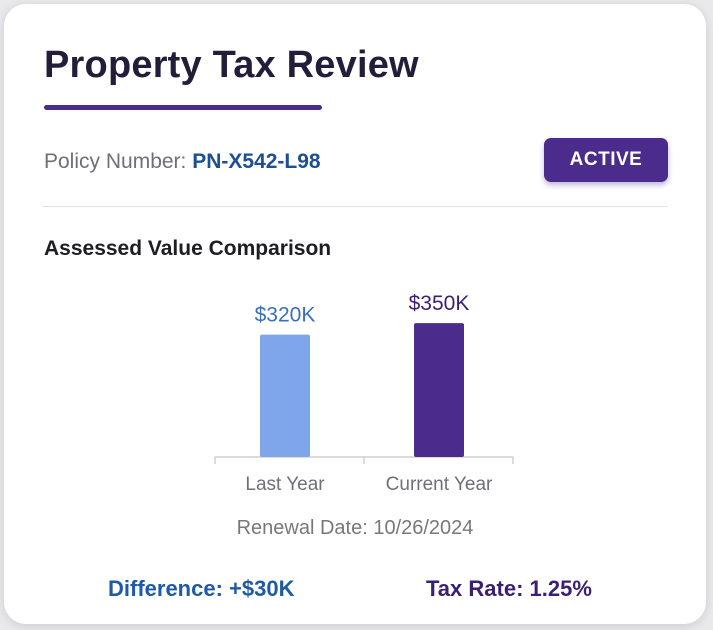 This screenshot has width=713, height=630. I want to click on x-tick-label: Current Year, so click(439, 484).